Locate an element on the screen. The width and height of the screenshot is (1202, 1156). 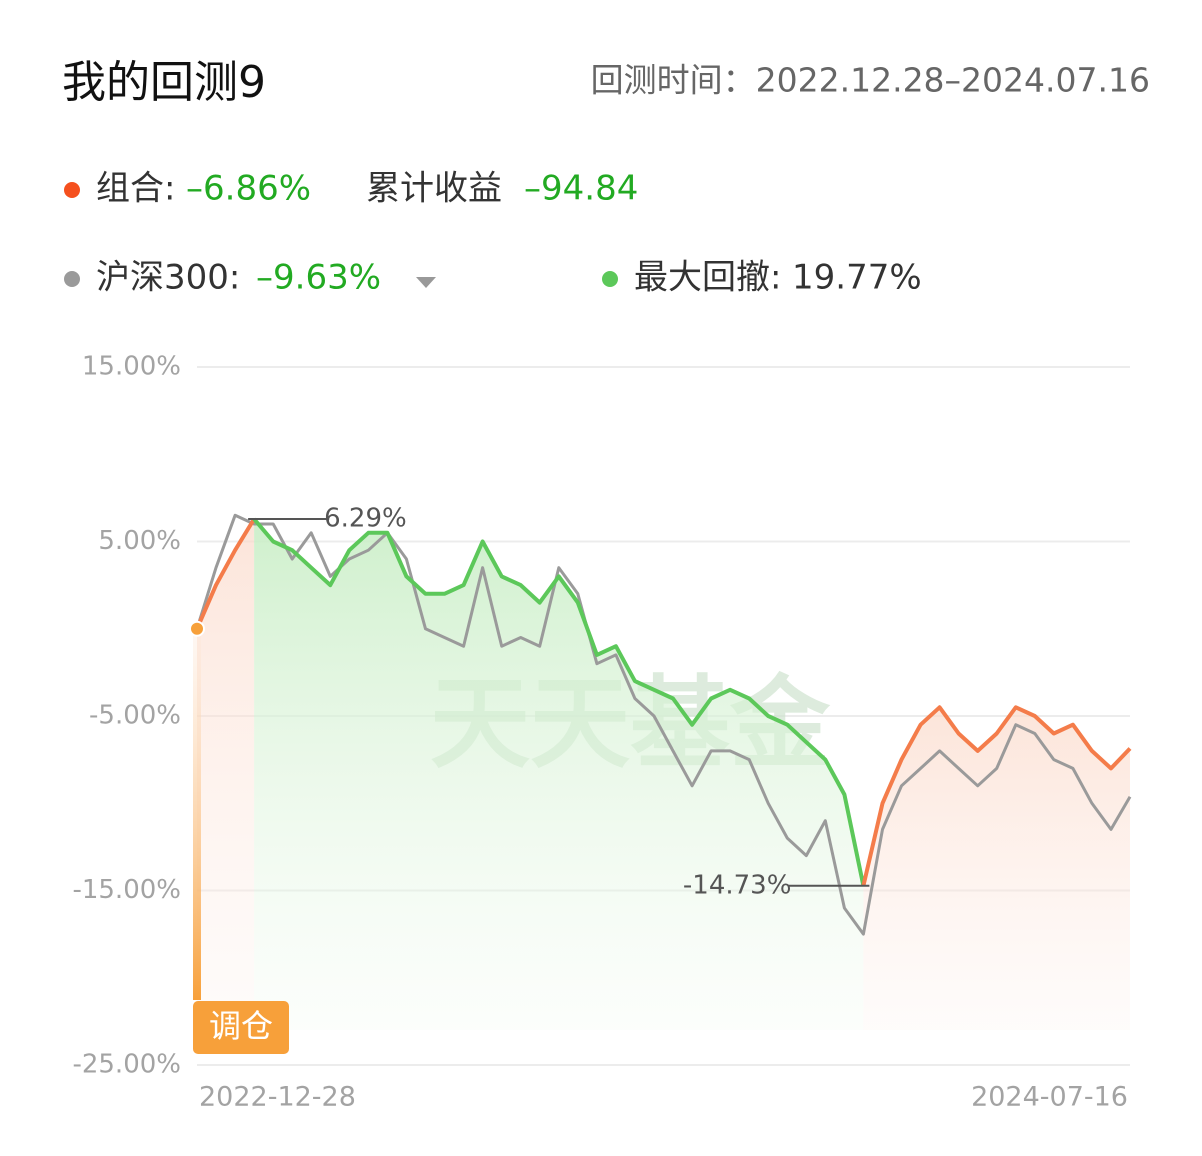
legend-label: 组合: is located at coordinates (135, 189).